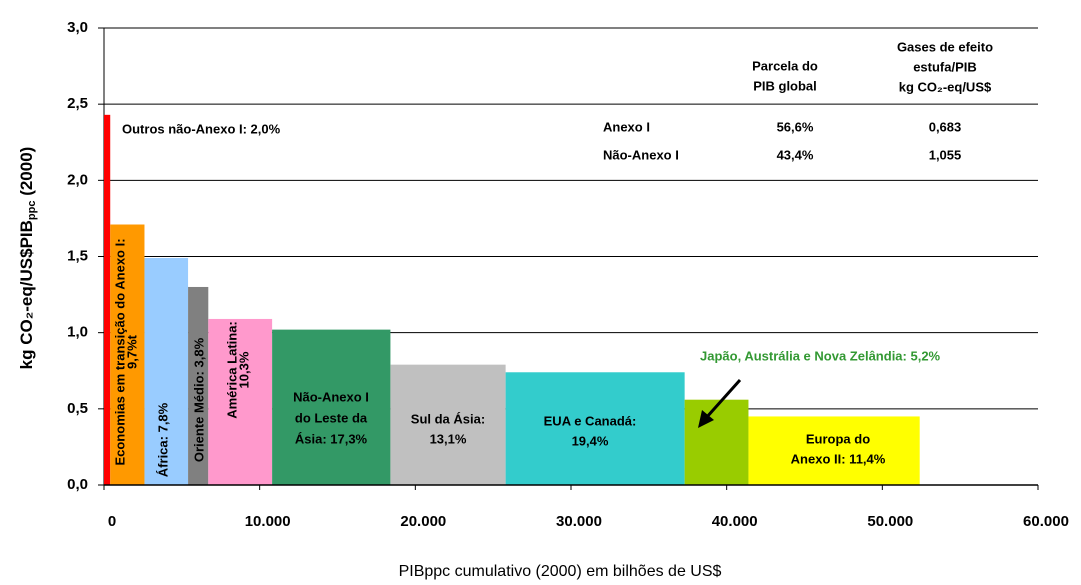 This screenshot has width=1081, height=585. What do you see at coordinates (641, 154) in the screenshot?
I see `table-cell: Não-Anexo I` at bounding box center [641, 154].